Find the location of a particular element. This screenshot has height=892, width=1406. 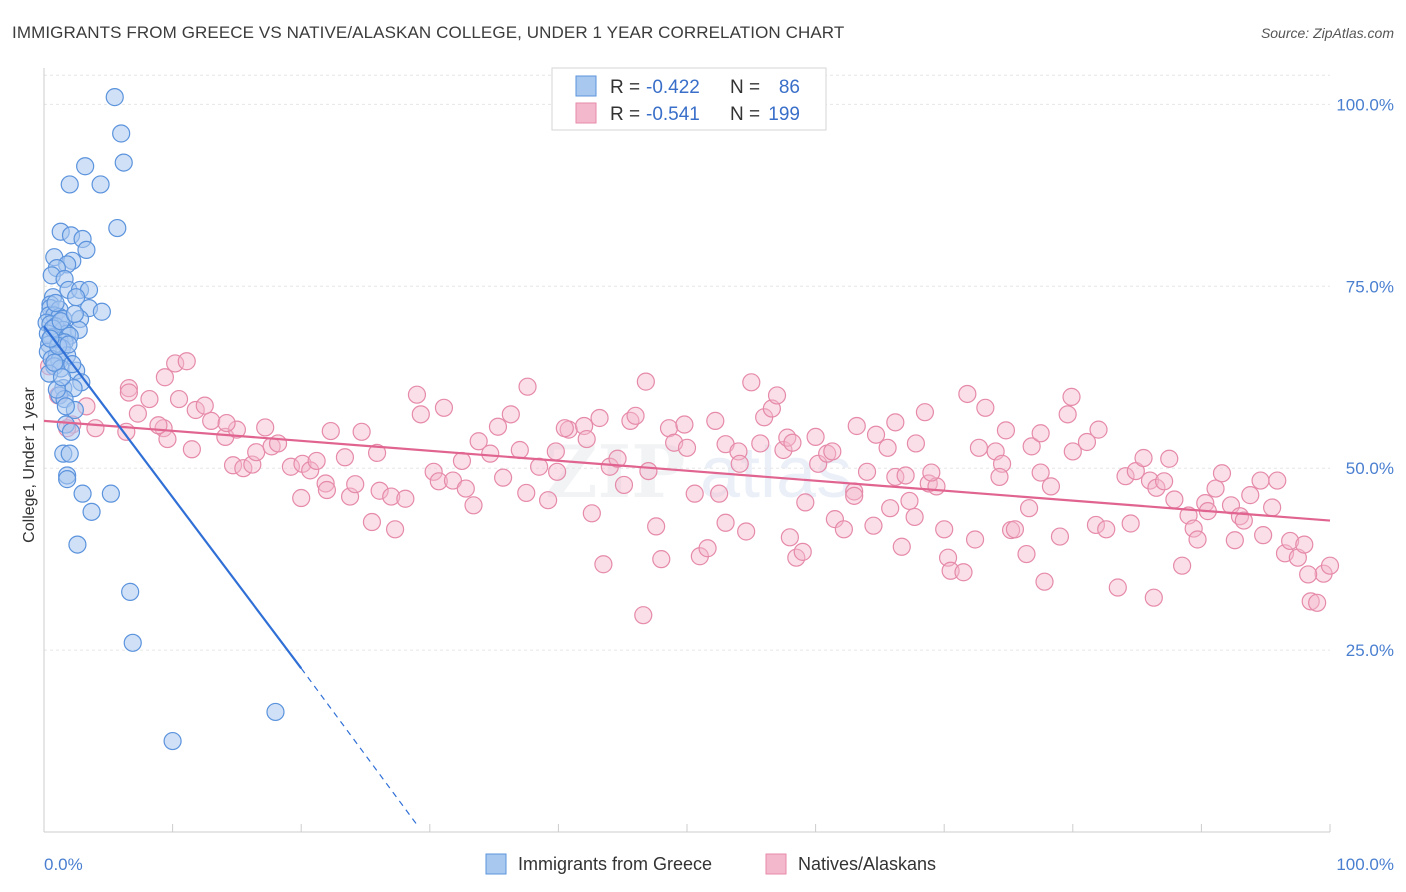

watermark-zip: ZIP is located at coordinates (615, 471).